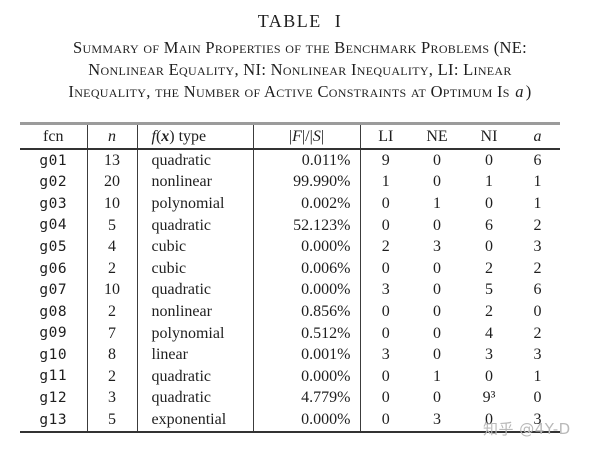  I want to click on cell-ratio: 0.006%, so click(307, 268).